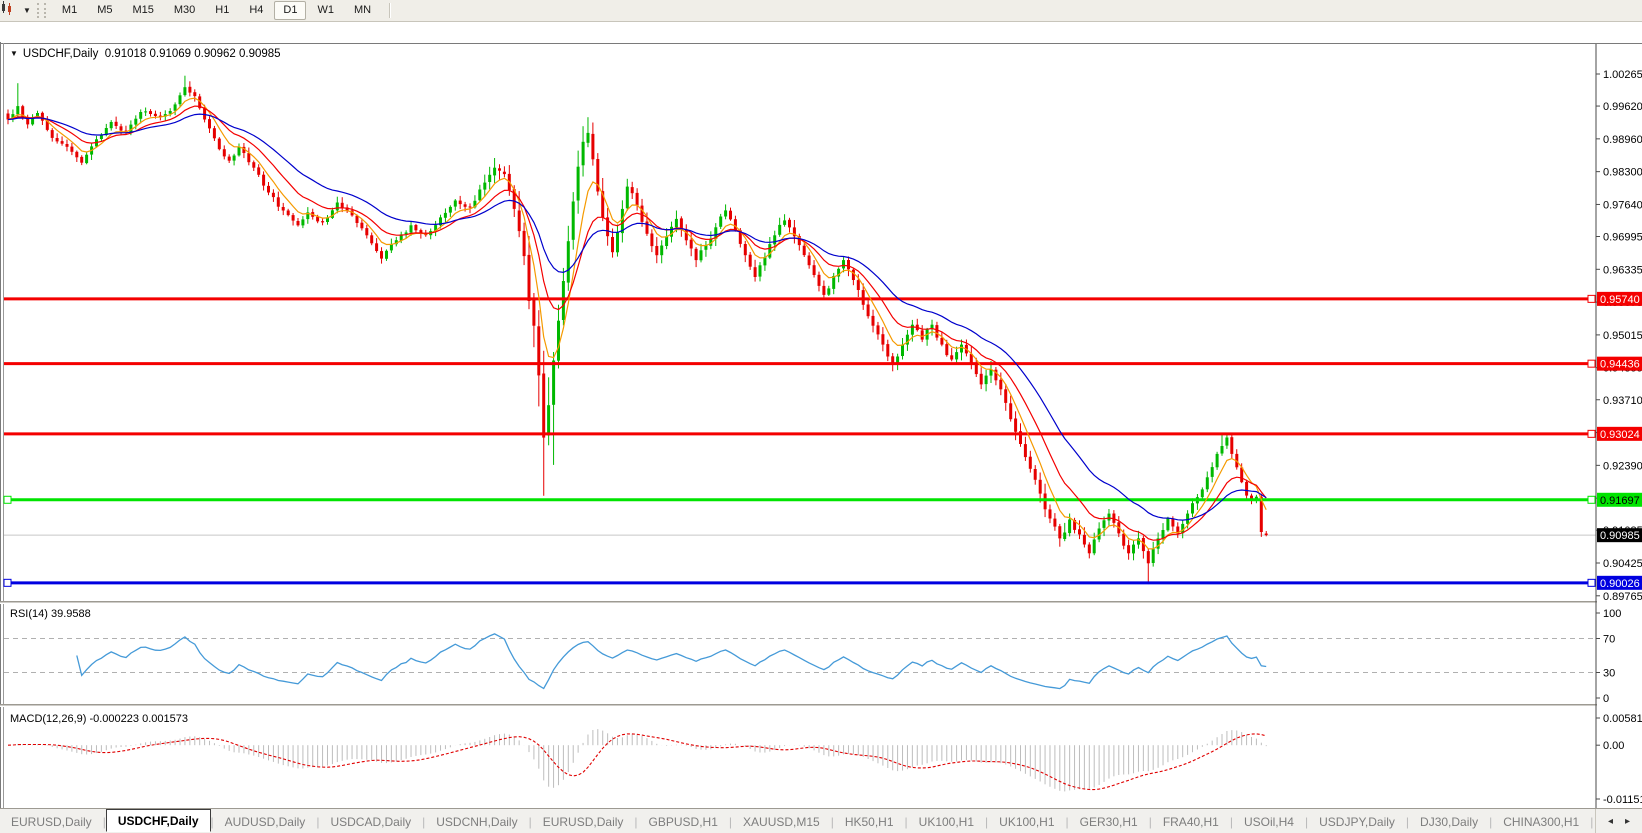  I want to click on hline-price-label-text: 0.91697, so click(1620, 501).